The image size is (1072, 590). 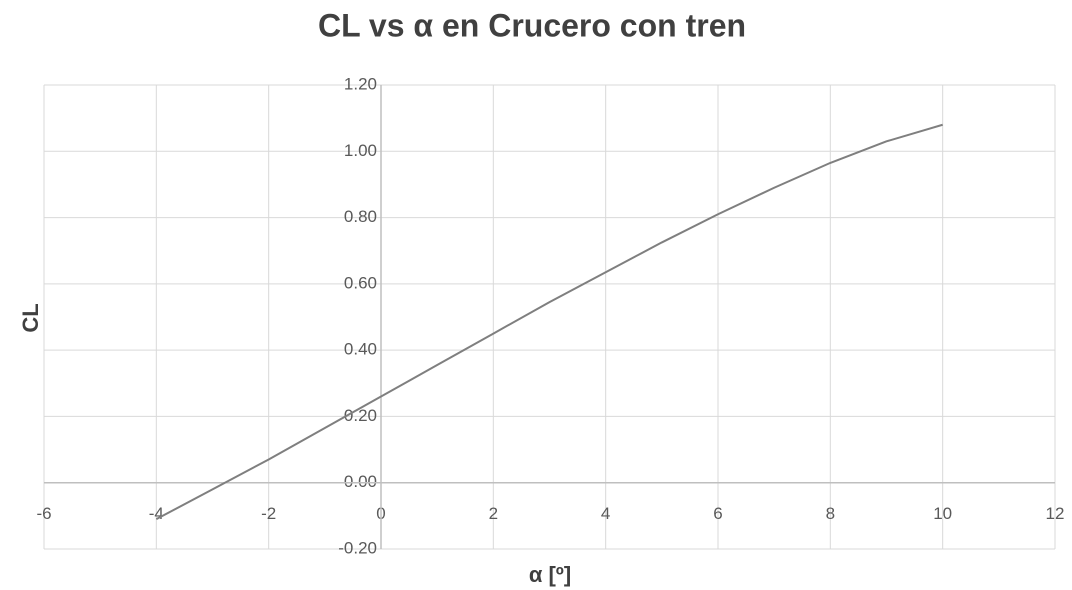 I want to click on y-tick-label: 0.20, so click(x=360, y=415).